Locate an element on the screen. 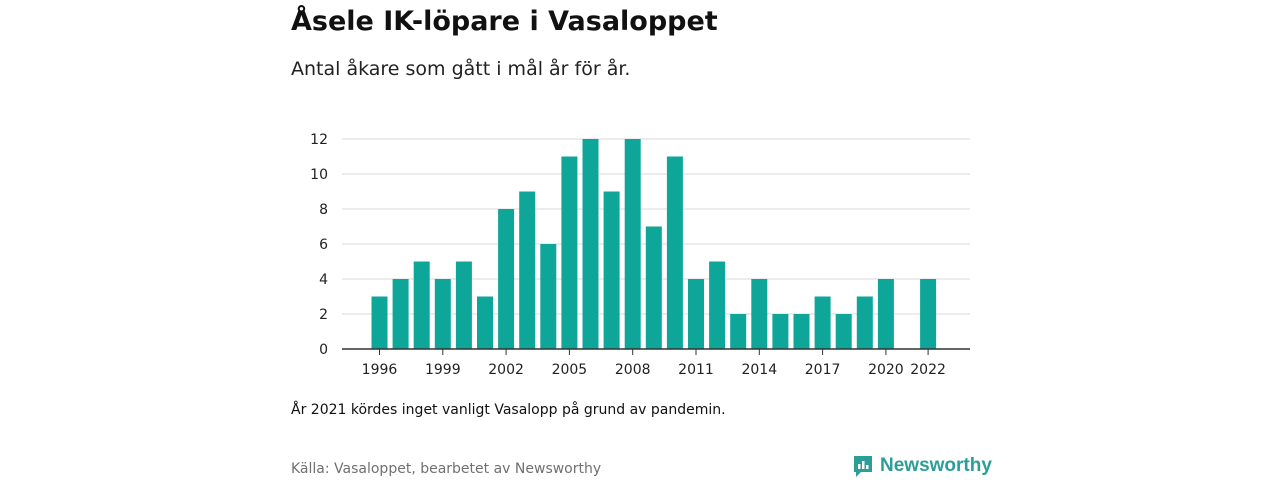 This screenshot has width=1280, height=480. chart-subtitle: Antal åkare som gått i mål år för år. is located at coordinates (461, 69).